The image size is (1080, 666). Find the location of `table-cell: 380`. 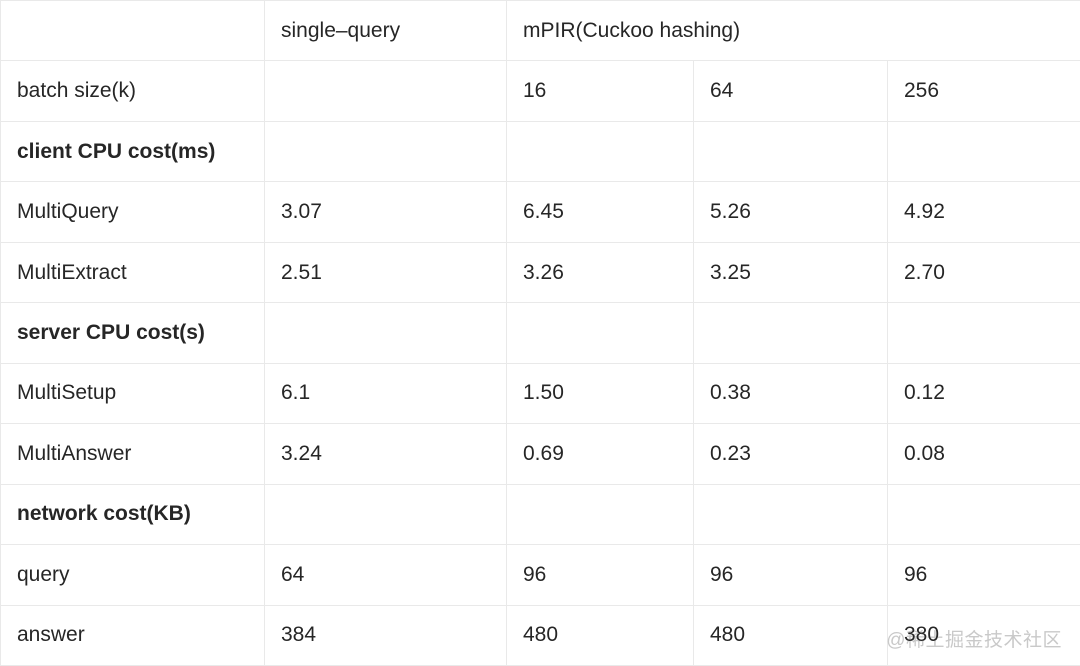

table-cell: 380 is located at coordinates (983, 635).